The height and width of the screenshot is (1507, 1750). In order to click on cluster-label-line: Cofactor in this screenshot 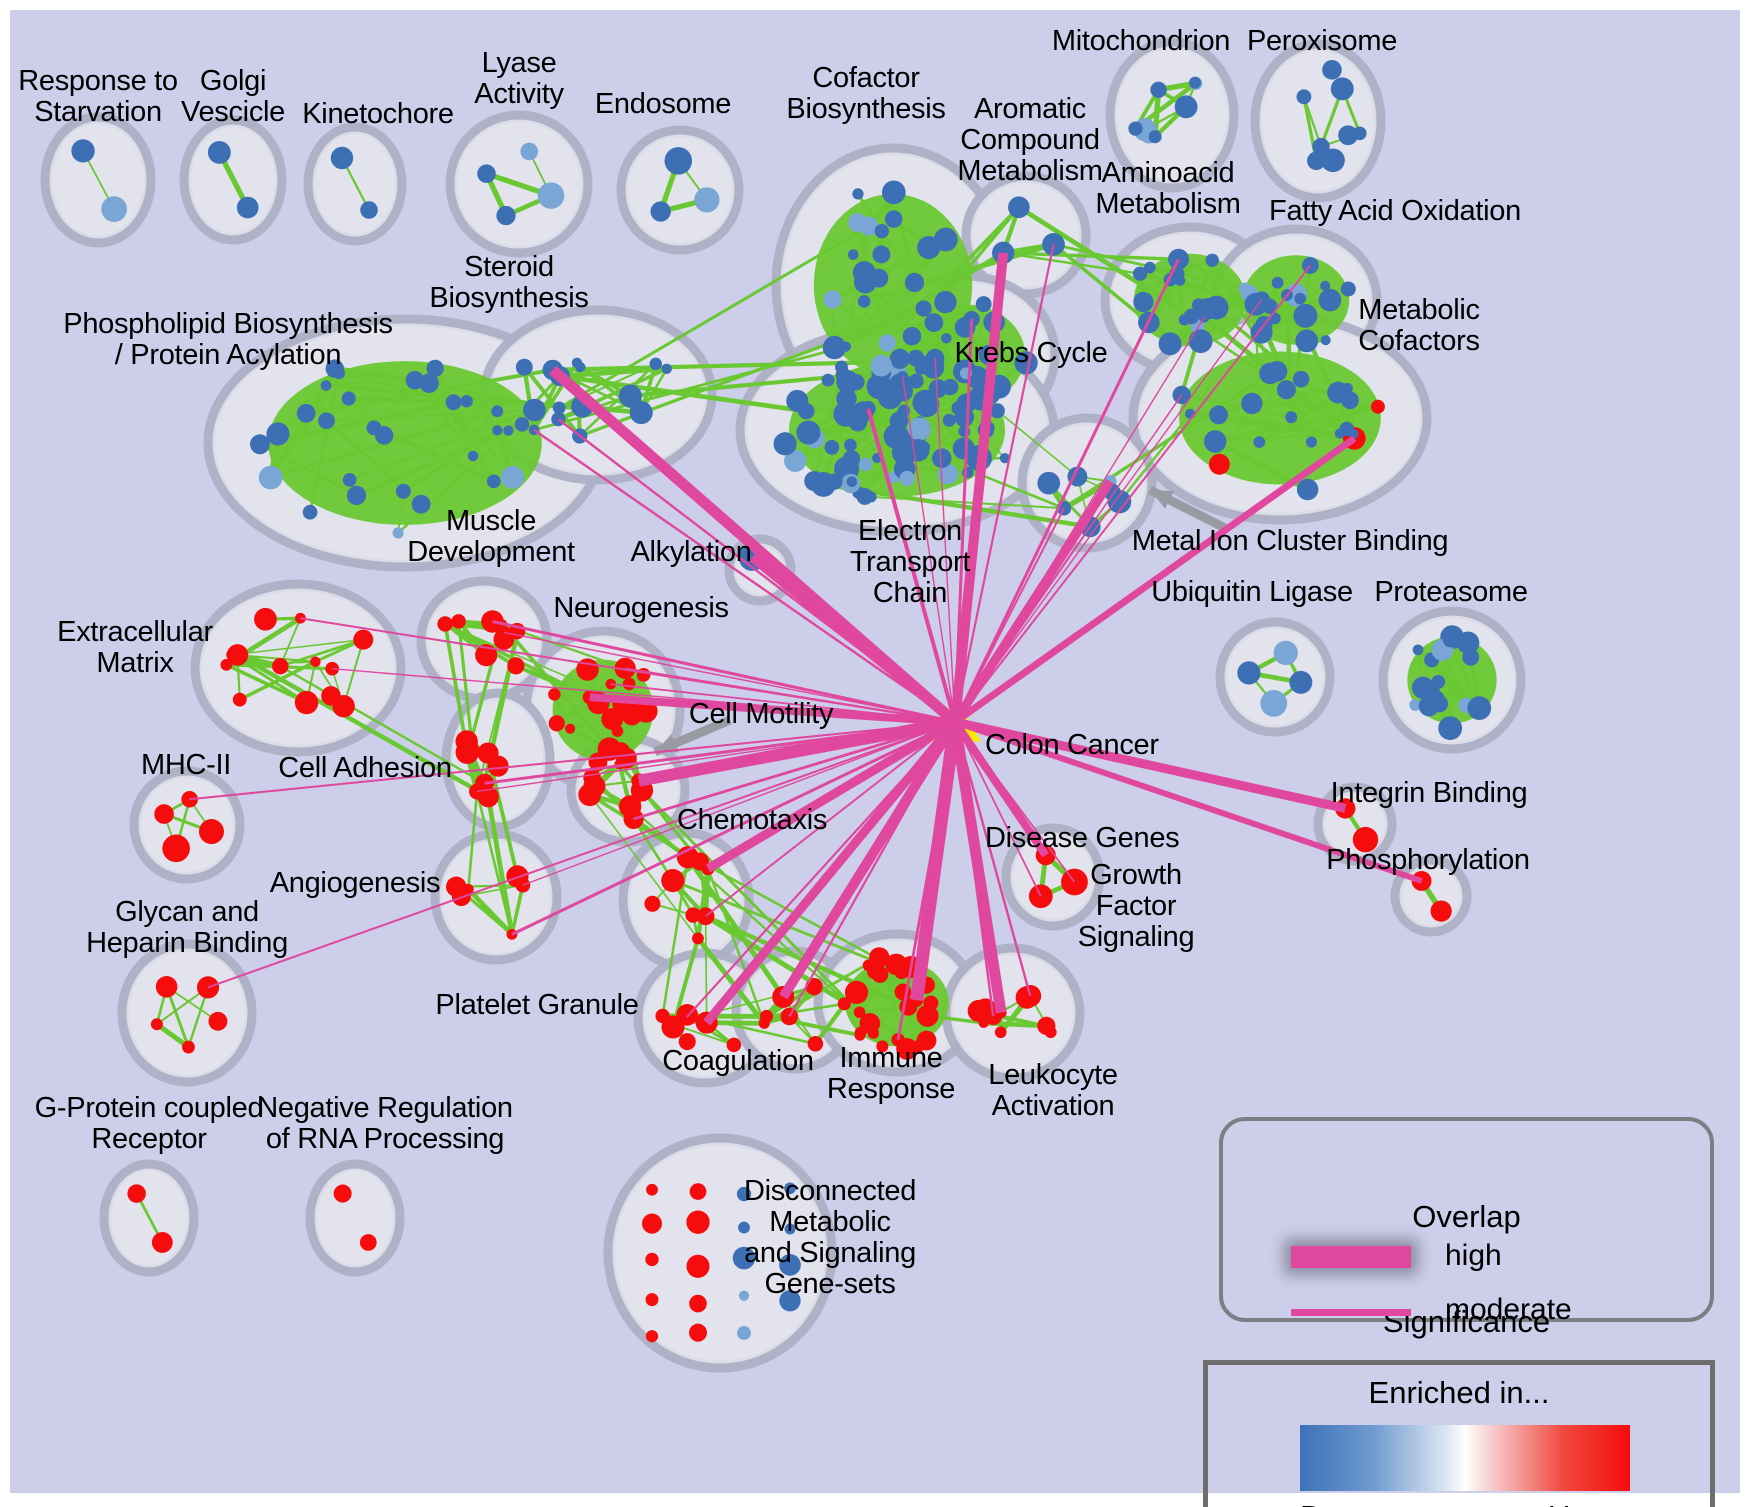, I will do `click(866, 78)`.